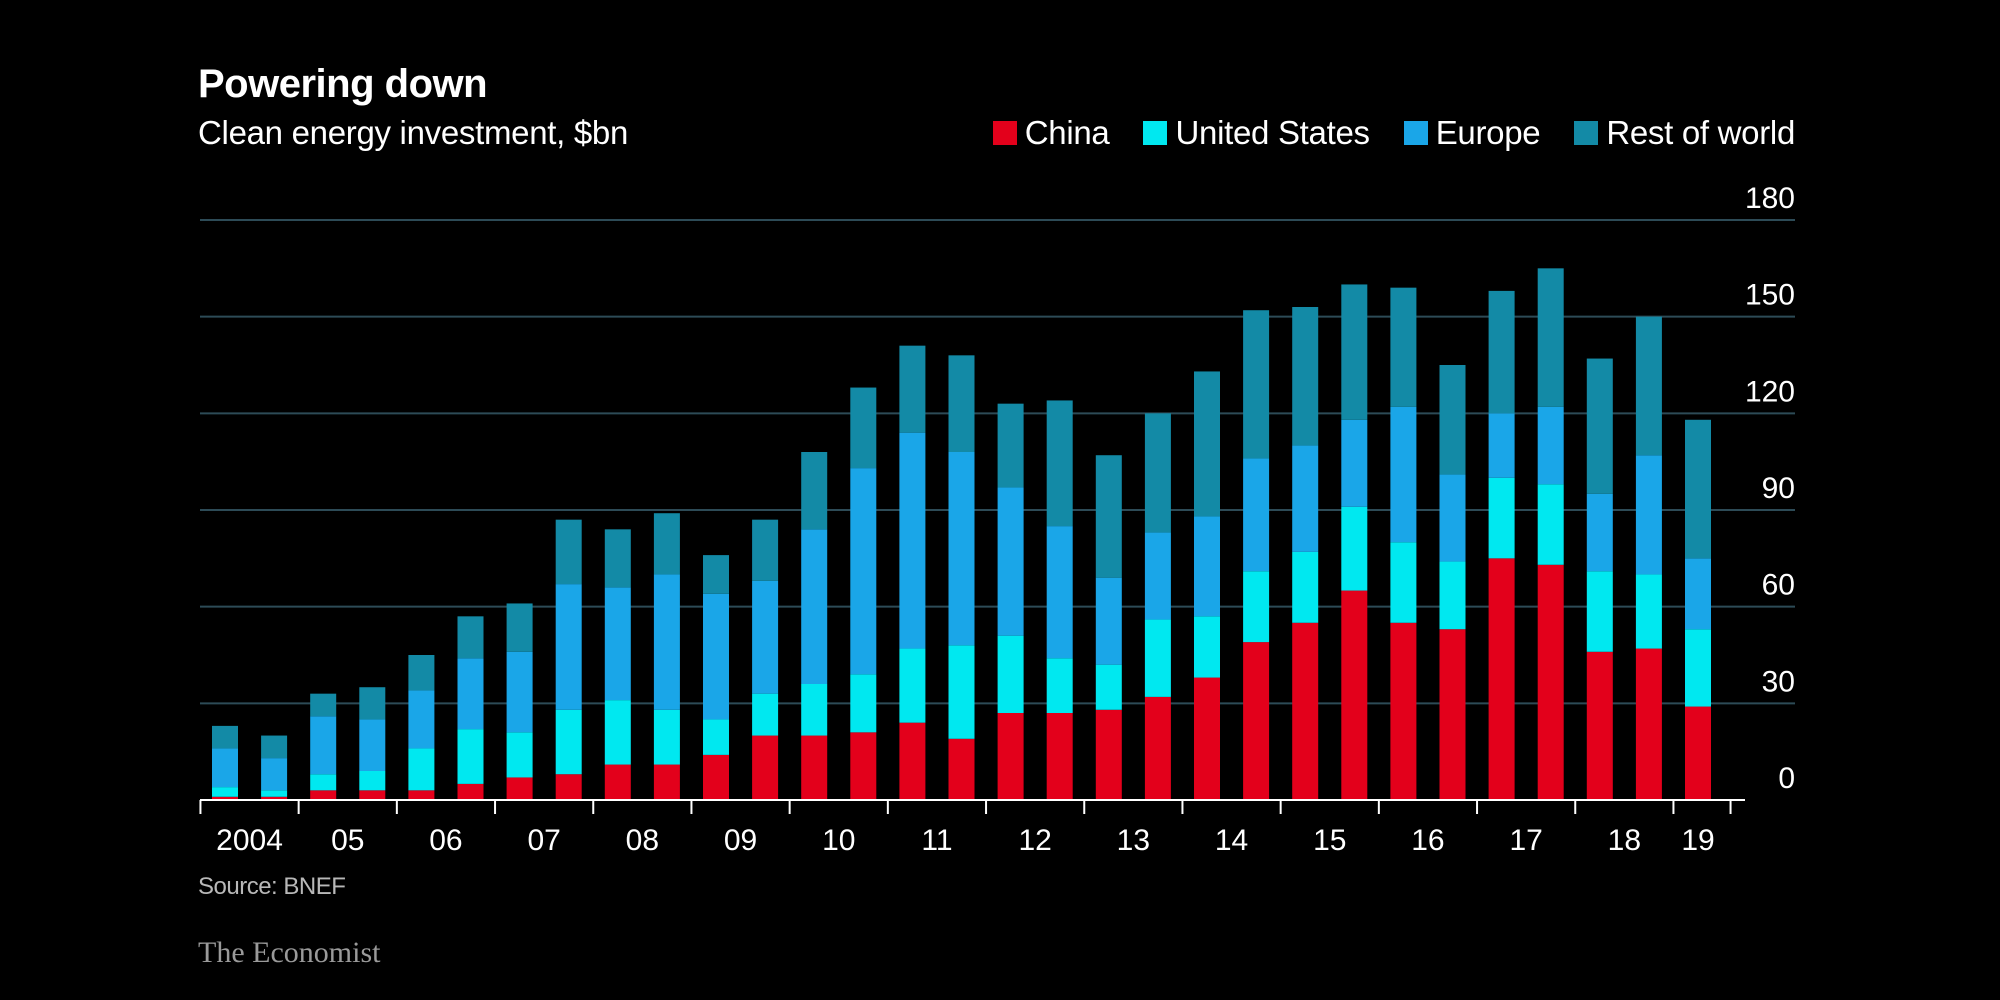  I want to click on legend-swatch-europe, so click(1415, 133).